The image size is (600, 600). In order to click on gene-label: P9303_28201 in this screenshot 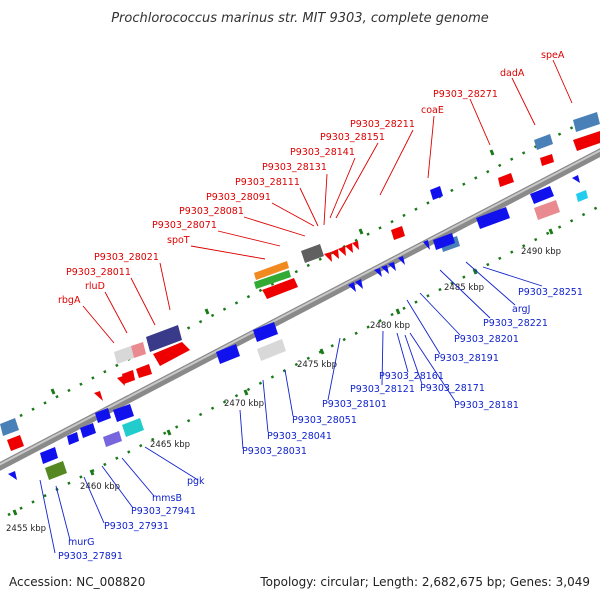, I will do `click(486, 339)`.